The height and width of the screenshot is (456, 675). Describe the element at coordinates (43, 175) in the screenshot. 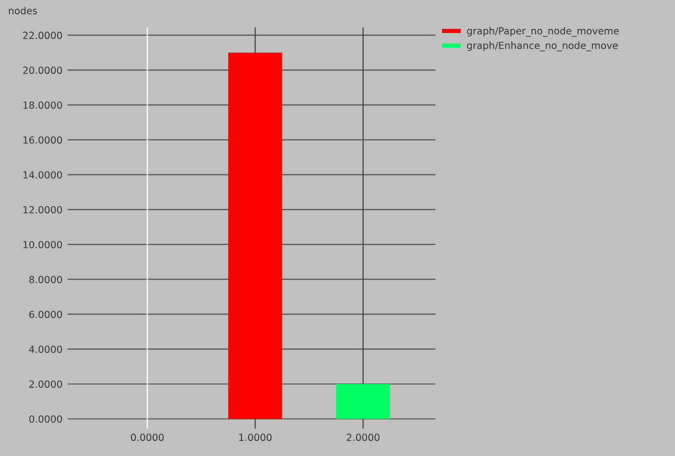

I see `y-tick-label: 14.0000` at that location.